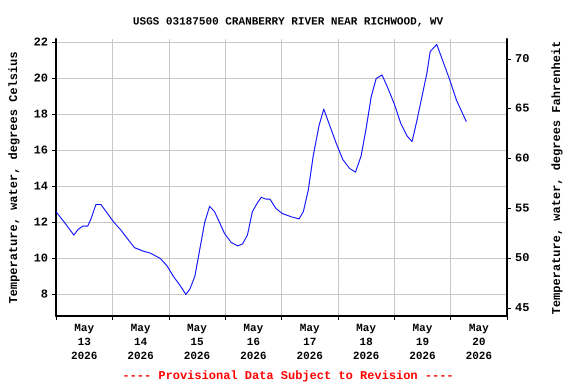 This screenshot has height=384, width=576. What do you see at coordinates (140, 343) in the screenshot?
I see `x-tick-label: May 14 2026` at bounding box center [140, 343].